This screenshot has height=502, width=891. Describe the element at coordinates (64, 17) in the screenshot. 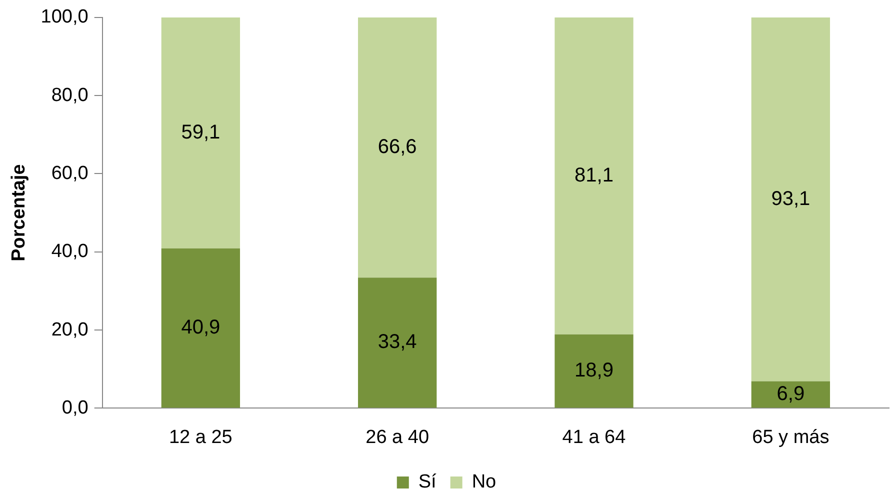

I see `y-tick-label: 100,0` at that location.